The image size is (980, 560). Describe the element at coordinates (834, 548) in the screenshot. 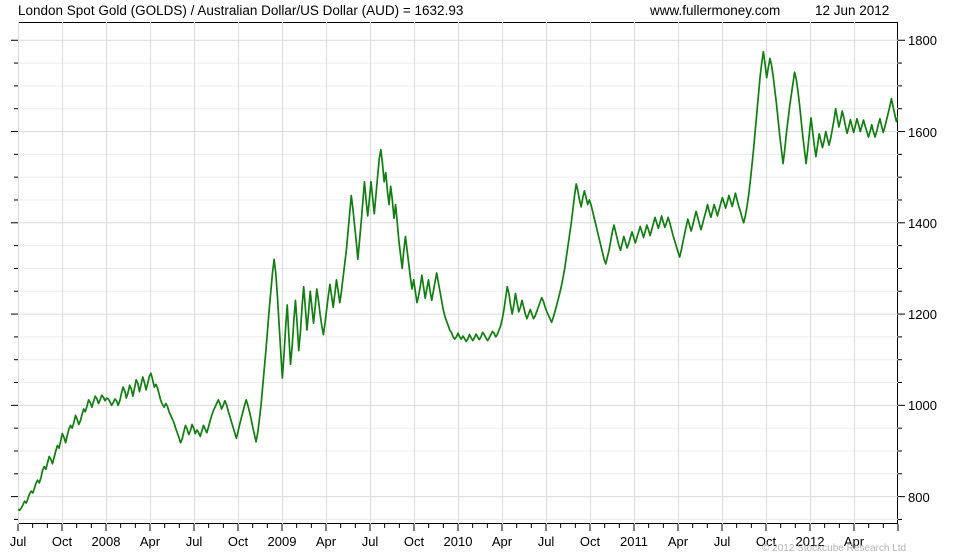

I see `copyright-notice: © 2012 Stockcube Research Ltd` at that location.